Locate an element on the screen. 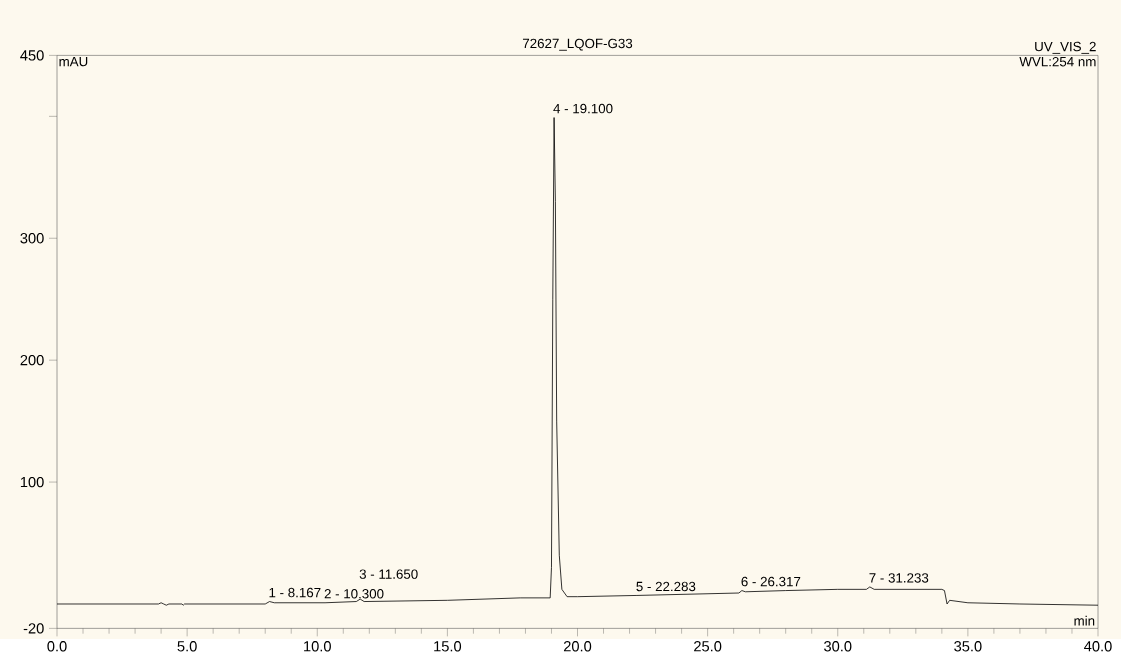 Image resolution: width=1121 pixels, height=656 pixels. annotation: 2 - 10.300 is located at coordinates (354, 594).